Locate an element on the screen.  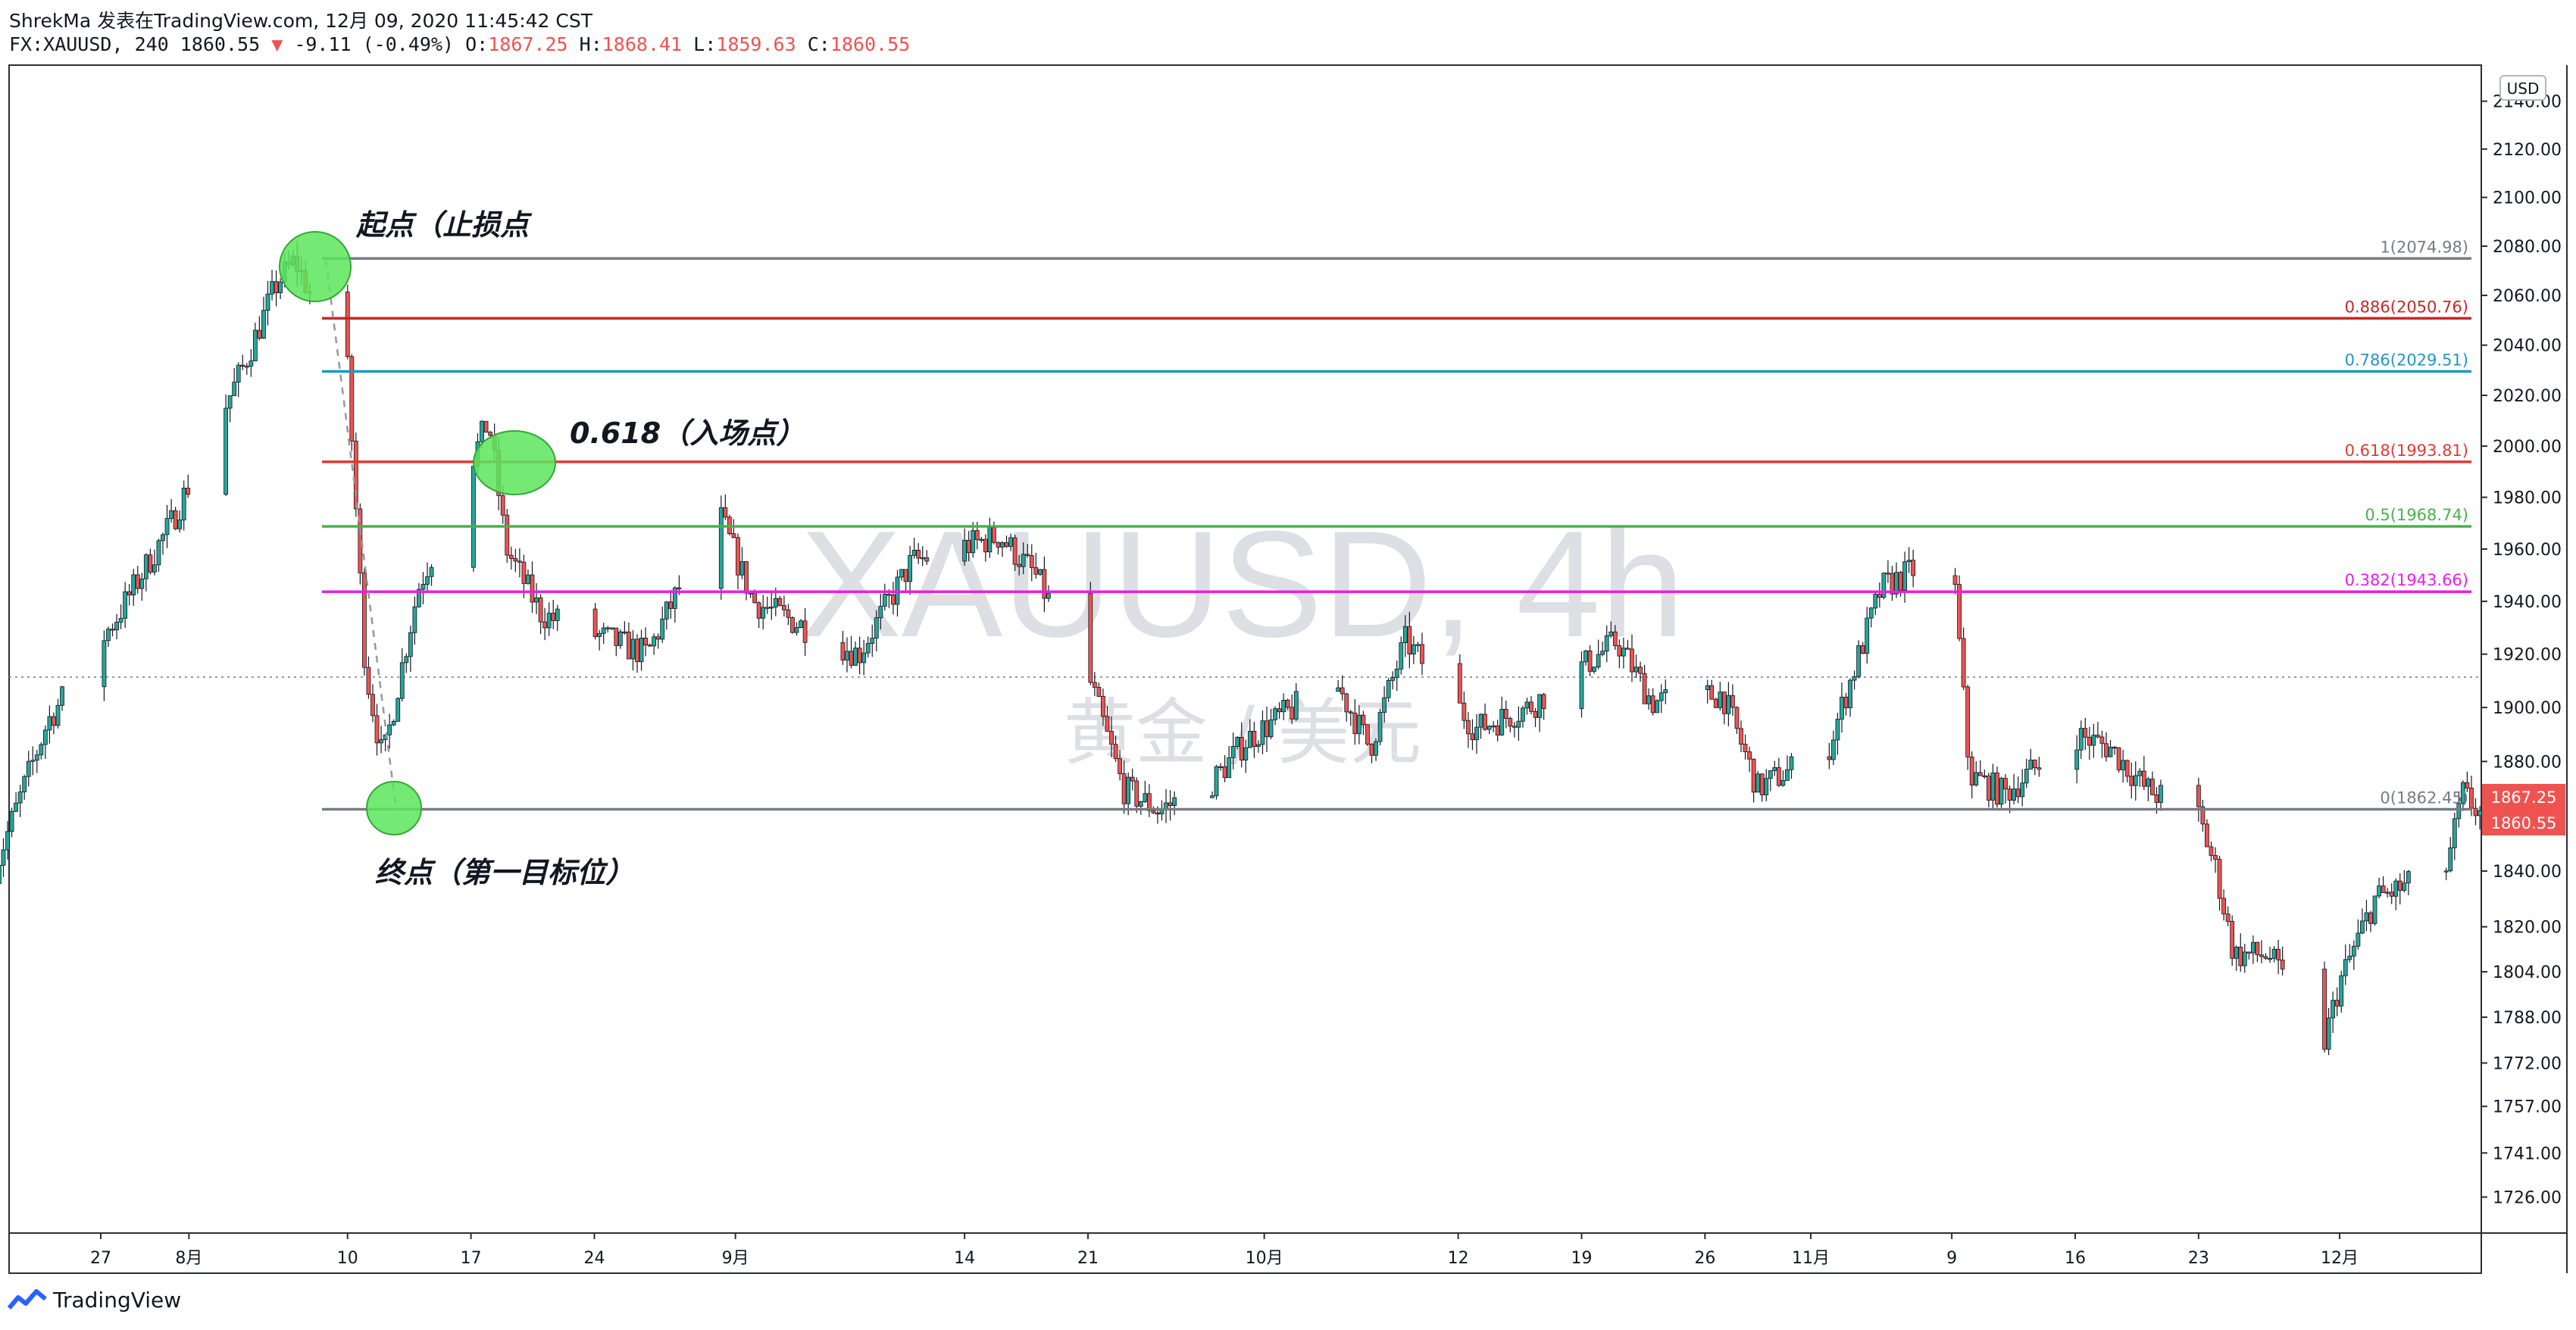
time-tick-label: 9月 is located at coordinates (735, 1258).